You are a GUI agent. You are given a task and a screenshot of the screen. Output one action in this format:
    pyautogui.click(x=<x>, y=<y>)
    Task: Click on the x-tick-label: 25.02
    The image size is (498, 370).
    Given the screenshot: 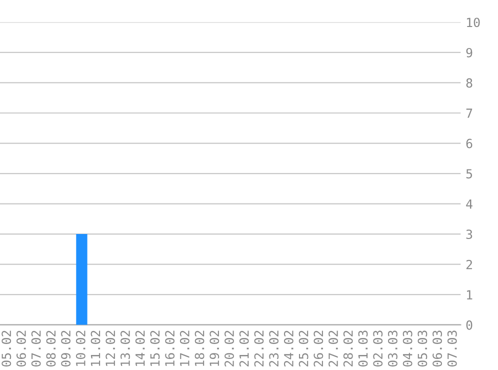 What is the action you would take?
    pyautogui.click(x=303, y=348)
    